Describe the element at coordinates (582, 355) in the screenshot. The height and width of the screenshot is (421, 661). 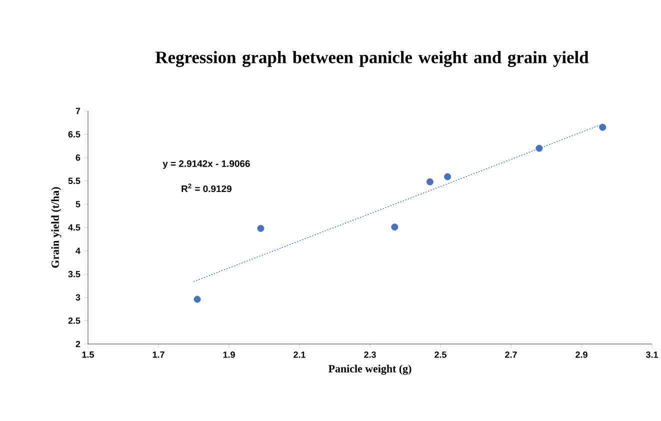
I see `x-tick-label: 2.9` at that location.